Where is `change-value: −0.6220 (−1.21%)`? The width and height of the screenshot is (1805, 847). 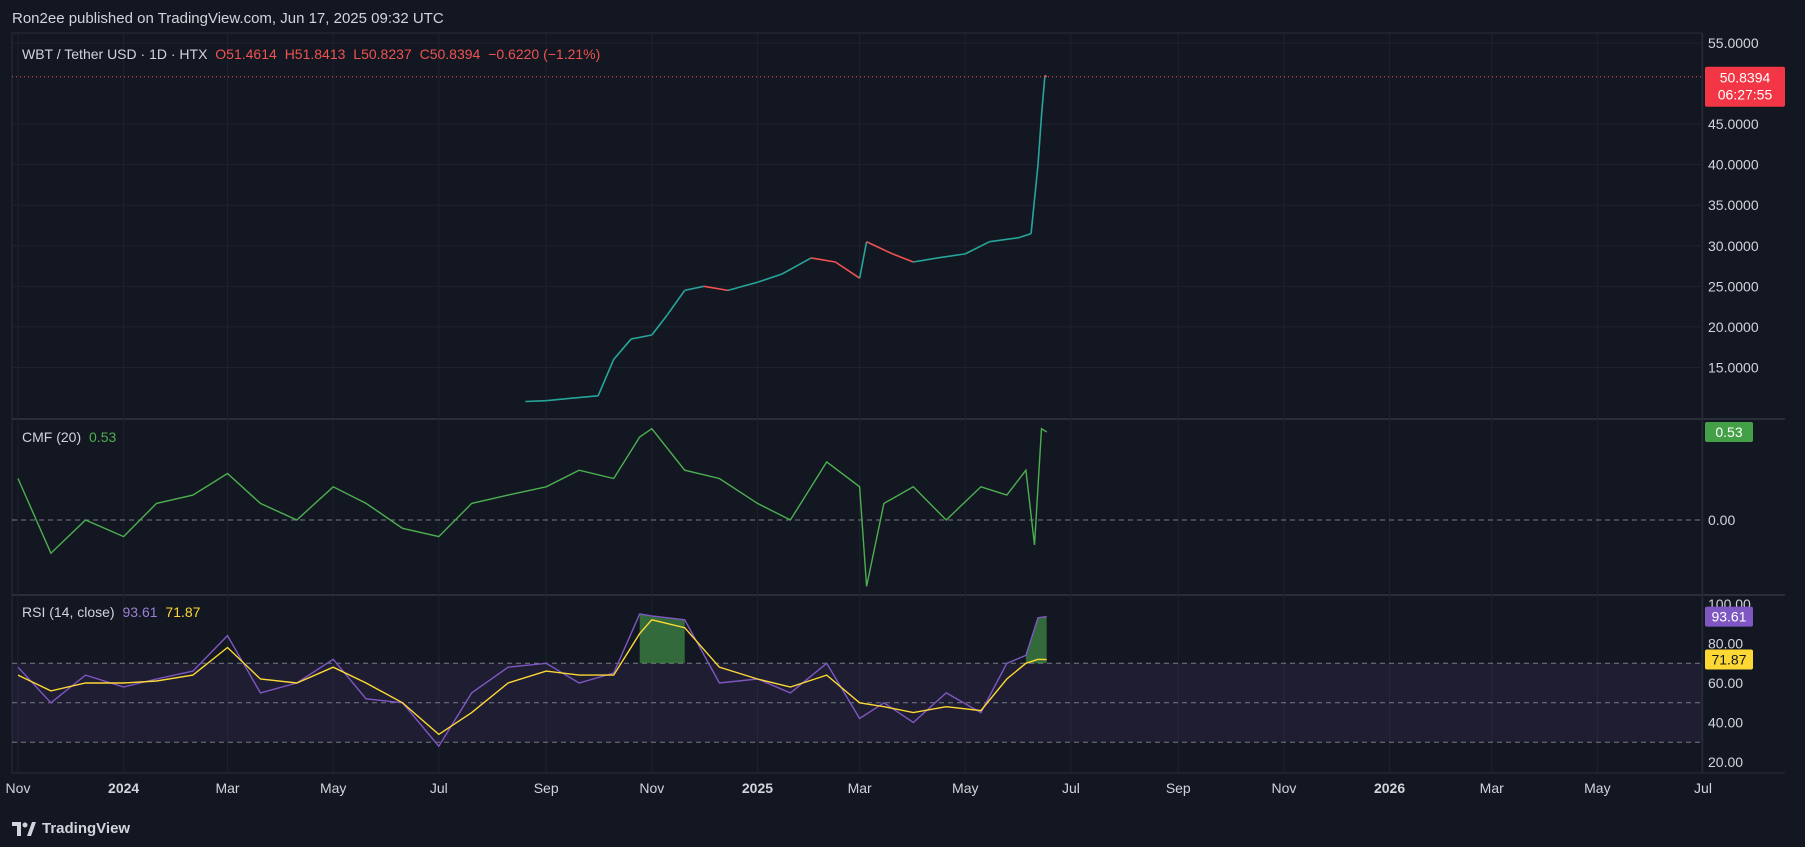
change-value: −0.6220 (−1.21%) is located at coordinates (544, 54).